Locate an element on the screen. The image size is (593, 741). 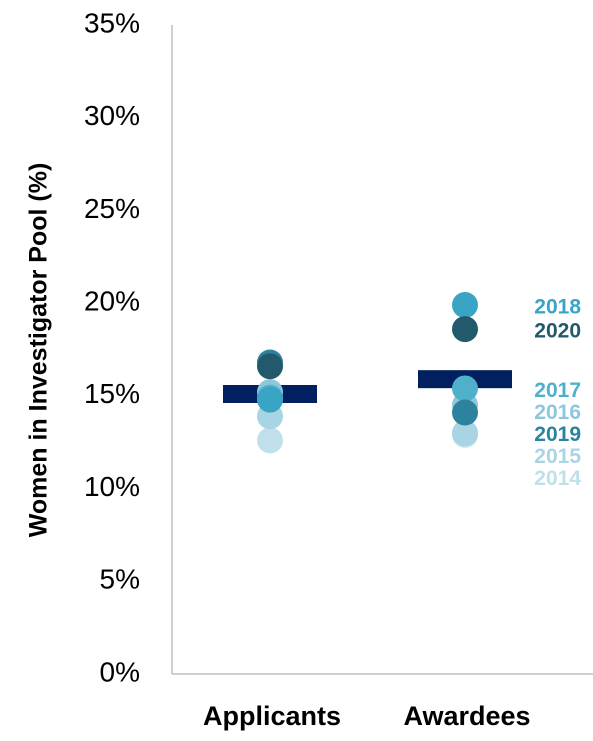
y-axis-label: Women in Investigator Pool (%) is located at coordinates (39, 350).